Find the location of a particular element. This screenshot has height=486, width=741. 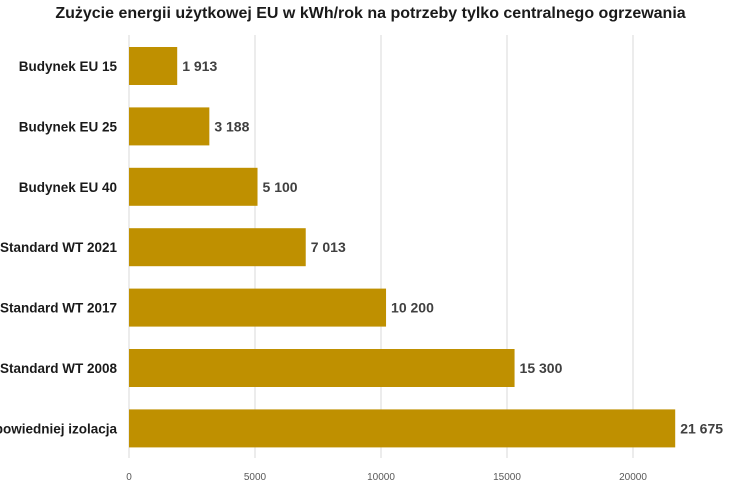

value-label: 21 675 is located at coordinates (701, 428).